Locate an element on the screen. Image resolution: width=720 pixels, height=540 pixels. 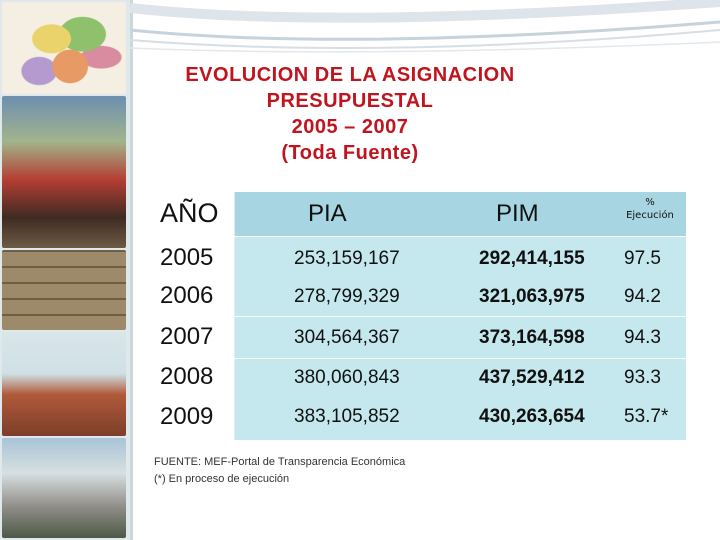
header-ejecucion-label: Ejecución is located at coordinates (650, 215).